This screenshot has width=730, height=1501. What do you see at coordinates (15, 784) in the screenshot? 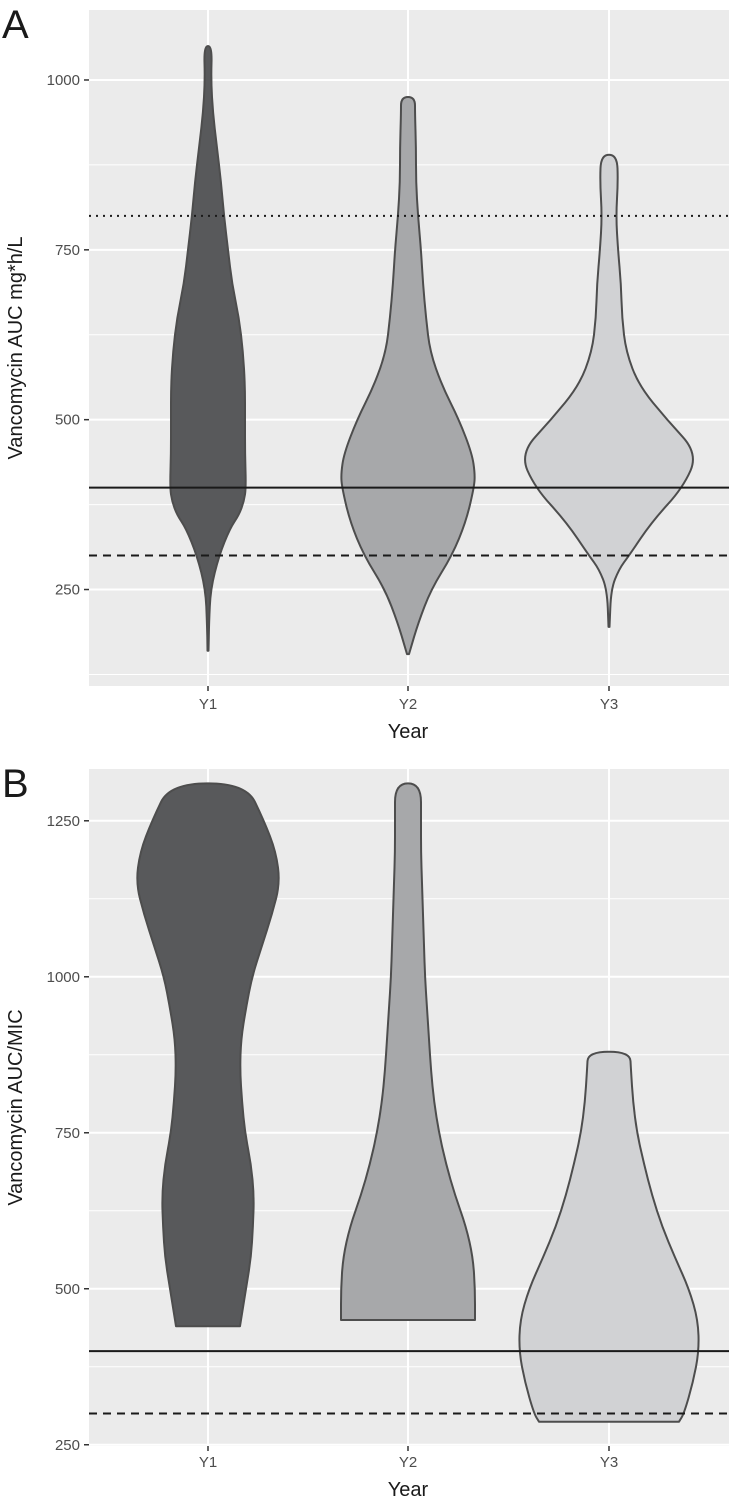
I see `panel-letter: B` at bounding box center [15, 784].